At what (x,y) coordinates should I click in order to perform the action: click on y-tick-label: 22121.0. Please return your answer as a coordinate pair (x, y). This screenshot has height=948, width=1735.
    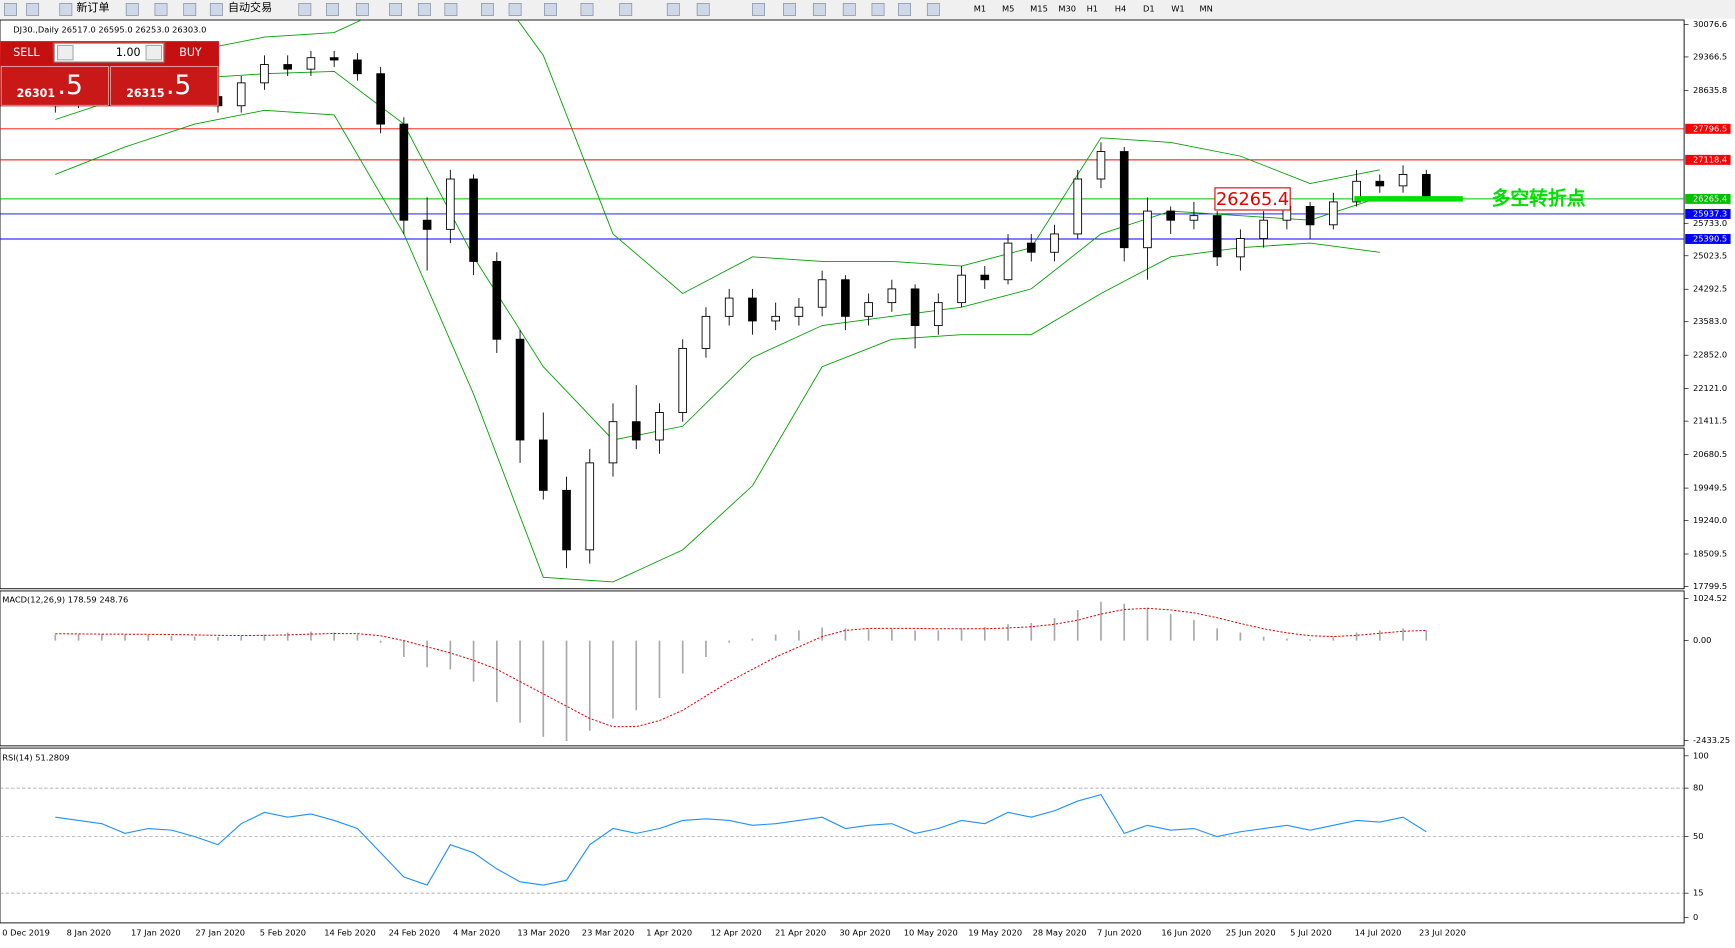
    Looking at the image, I should click on (1710, 388).